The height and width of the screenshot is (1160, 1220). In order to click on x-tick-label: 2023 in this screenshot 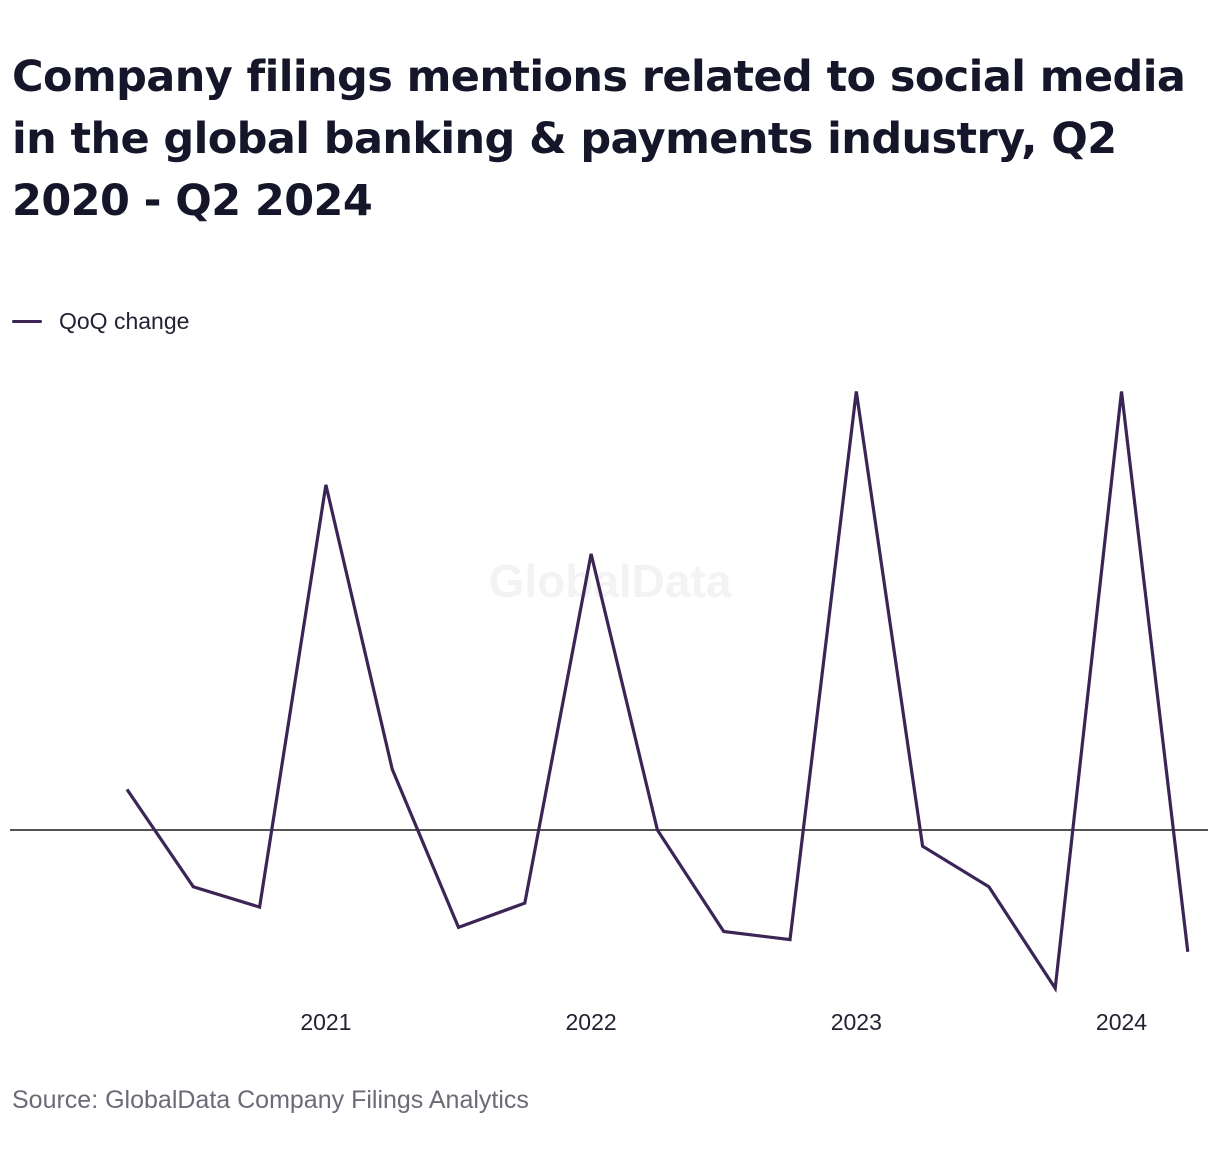, I will do `click(856, 1022)`.